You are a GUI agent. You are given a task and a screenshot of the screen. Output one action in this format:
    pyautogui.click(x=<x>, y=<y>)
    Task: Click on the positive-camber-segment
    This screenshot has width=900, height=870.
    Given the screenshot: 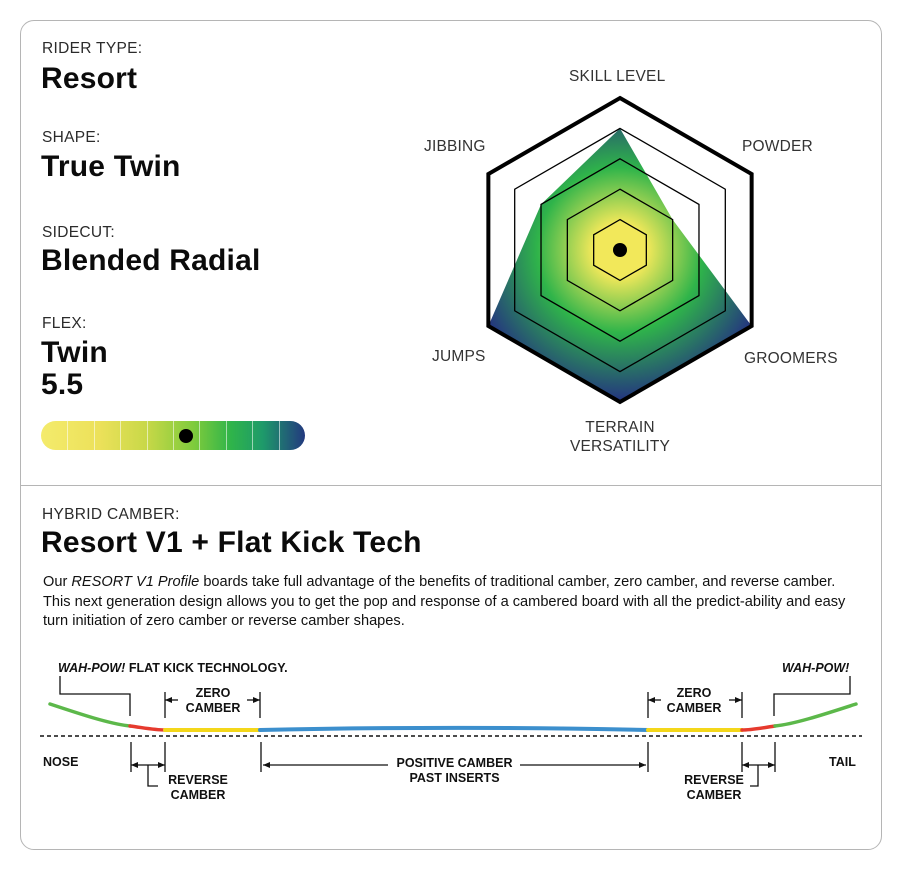 What is the action you would take?
    pyautogui.click(x=454, y=728)
    